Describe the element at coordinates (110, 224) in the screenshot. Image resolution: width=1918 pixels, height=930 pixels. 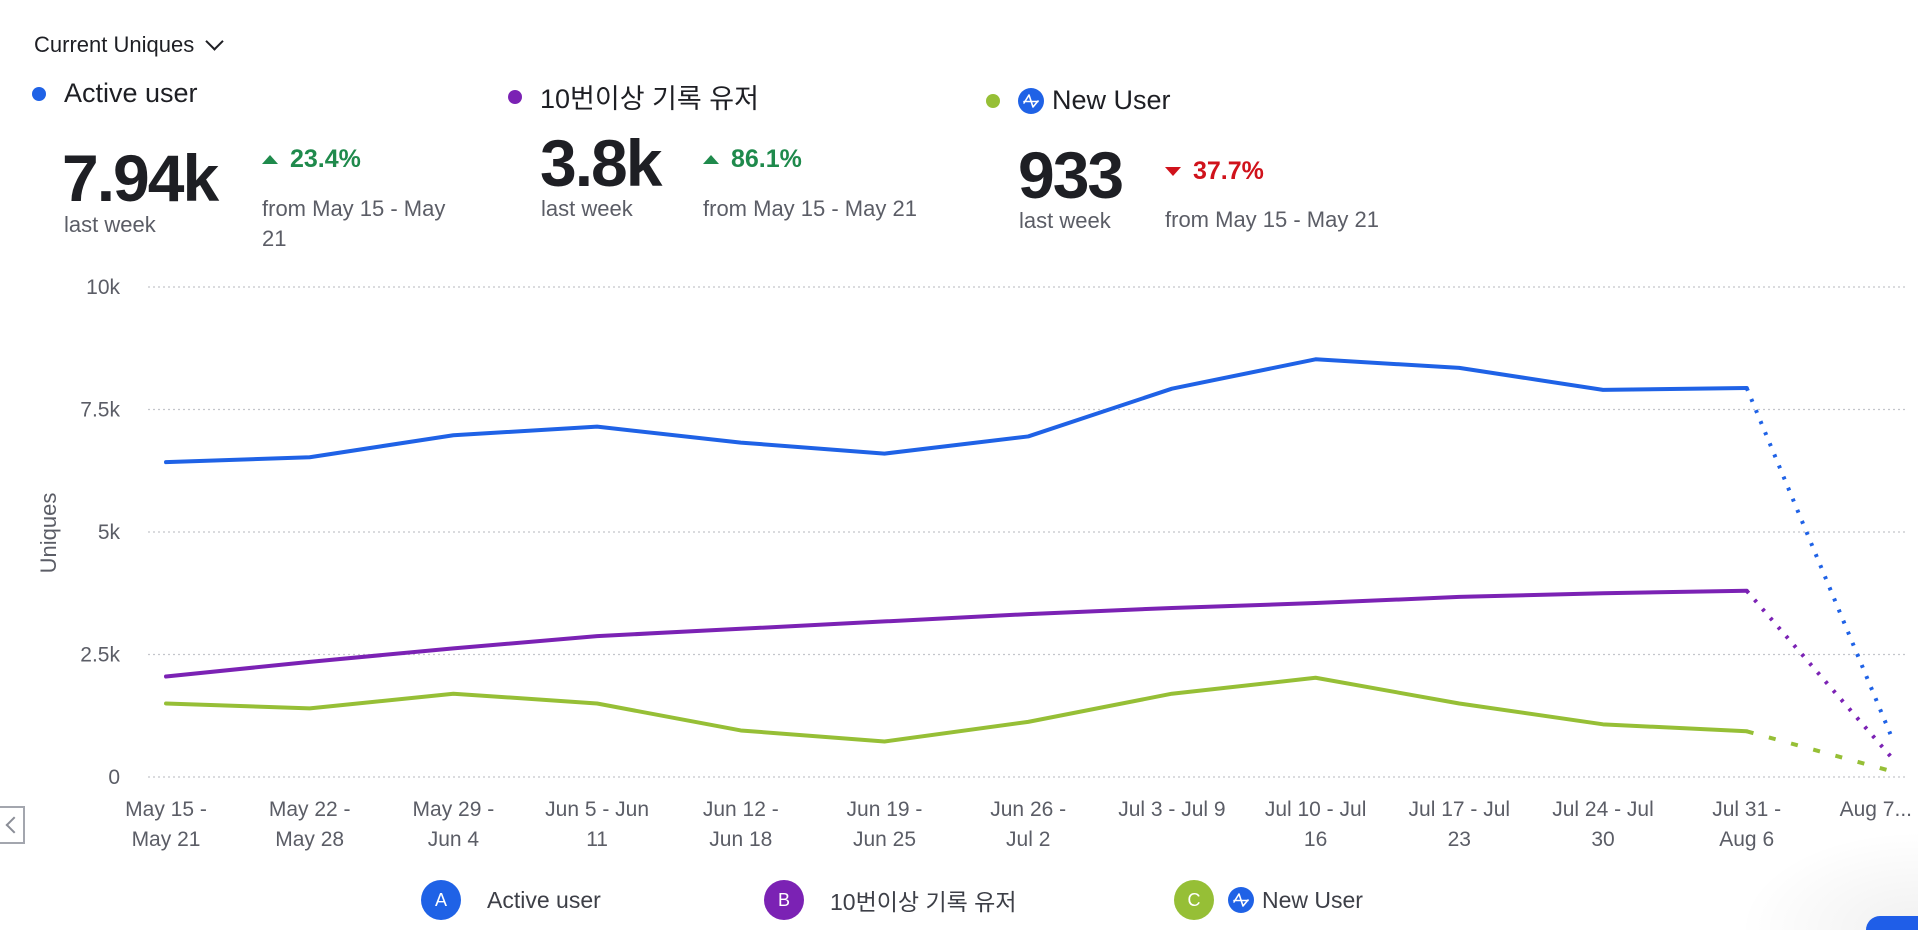
I see `summary-active-user-period: last week` at that location.